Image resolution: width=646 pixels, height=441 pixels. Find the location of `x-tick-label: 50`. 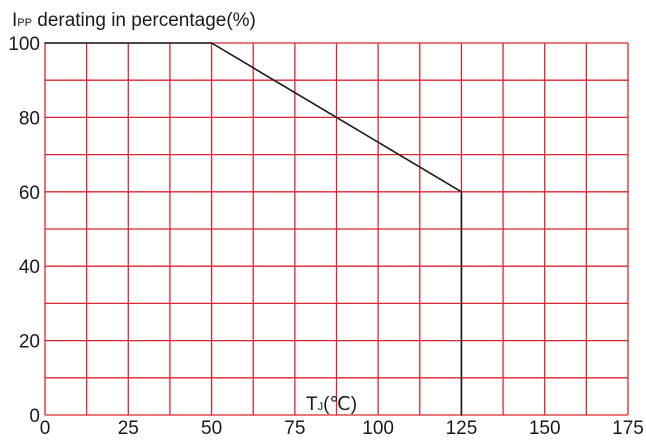

x-tick-label: 50 is located at coordinates (211, 428).